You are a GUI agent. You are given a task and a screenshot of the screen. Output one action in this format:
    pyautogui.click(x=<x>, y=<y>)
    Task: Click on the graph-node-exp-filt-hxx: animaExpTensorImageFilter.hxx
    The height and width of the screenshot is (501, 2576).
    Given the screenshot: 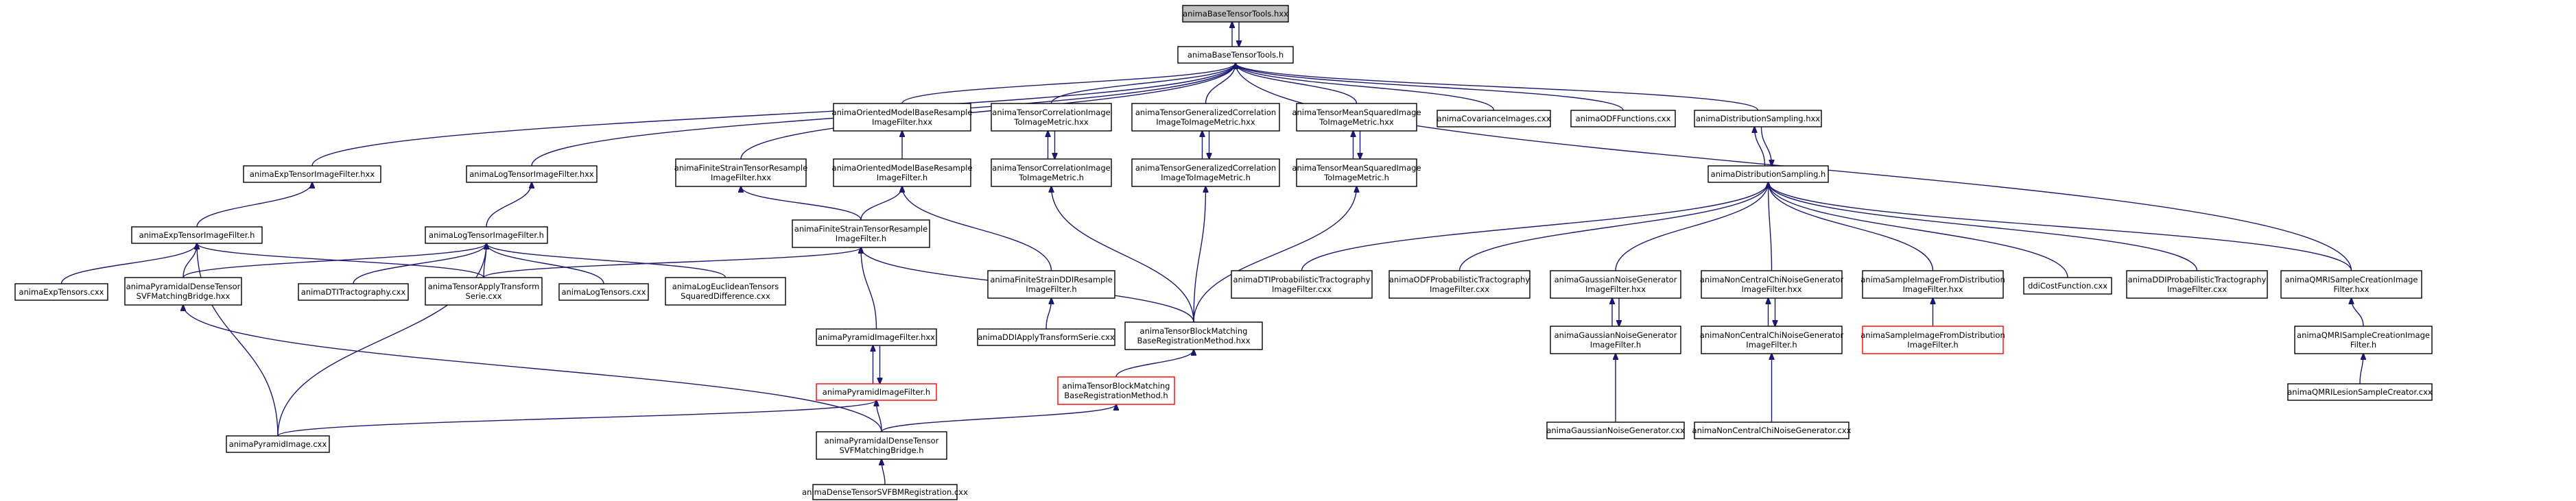 What is the action you would take?
    pyautogui.click(x=312, y=174)
    